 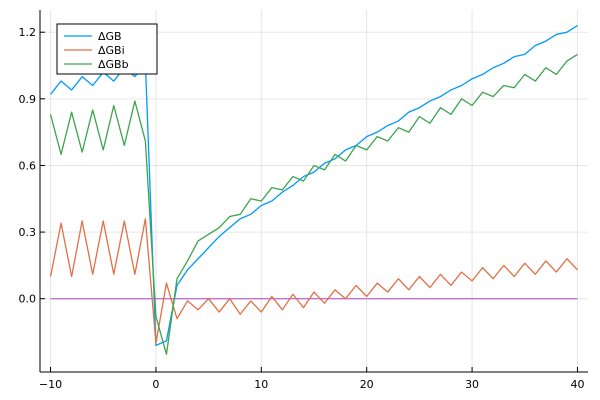 I want to click on legend-label: ΔGBb, so click(x=113, y=64).